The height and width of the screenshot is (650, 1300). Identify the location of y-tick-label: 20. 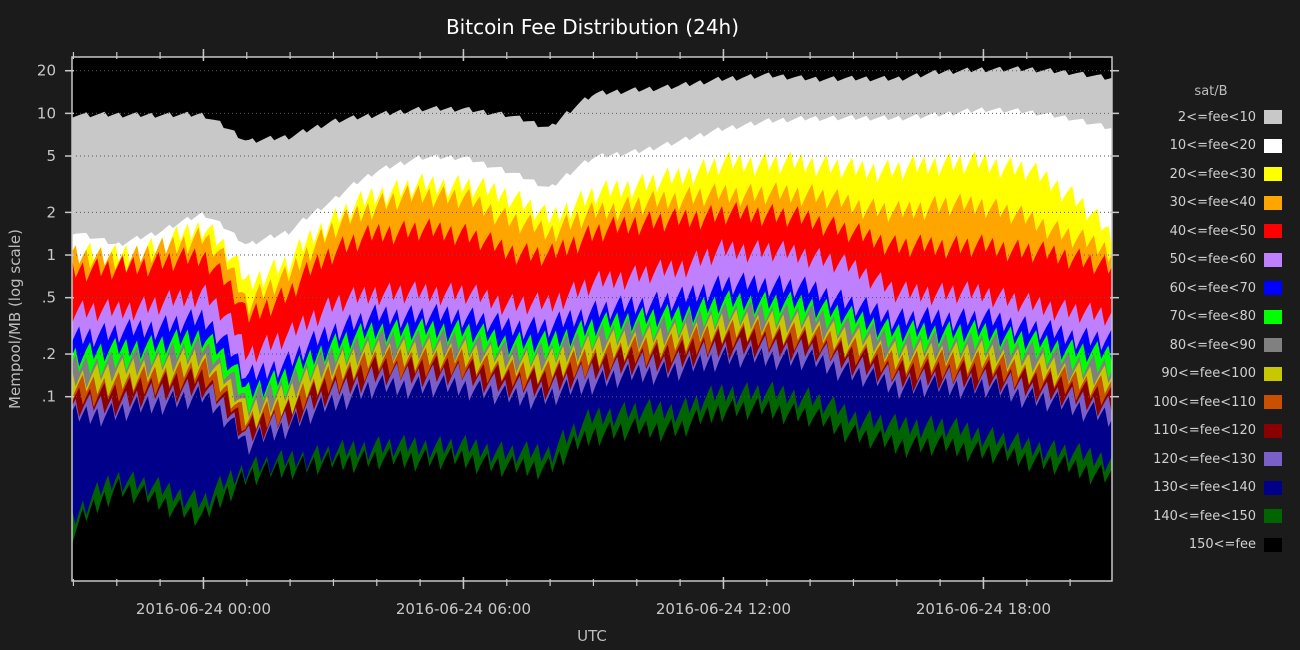
(46, 71).